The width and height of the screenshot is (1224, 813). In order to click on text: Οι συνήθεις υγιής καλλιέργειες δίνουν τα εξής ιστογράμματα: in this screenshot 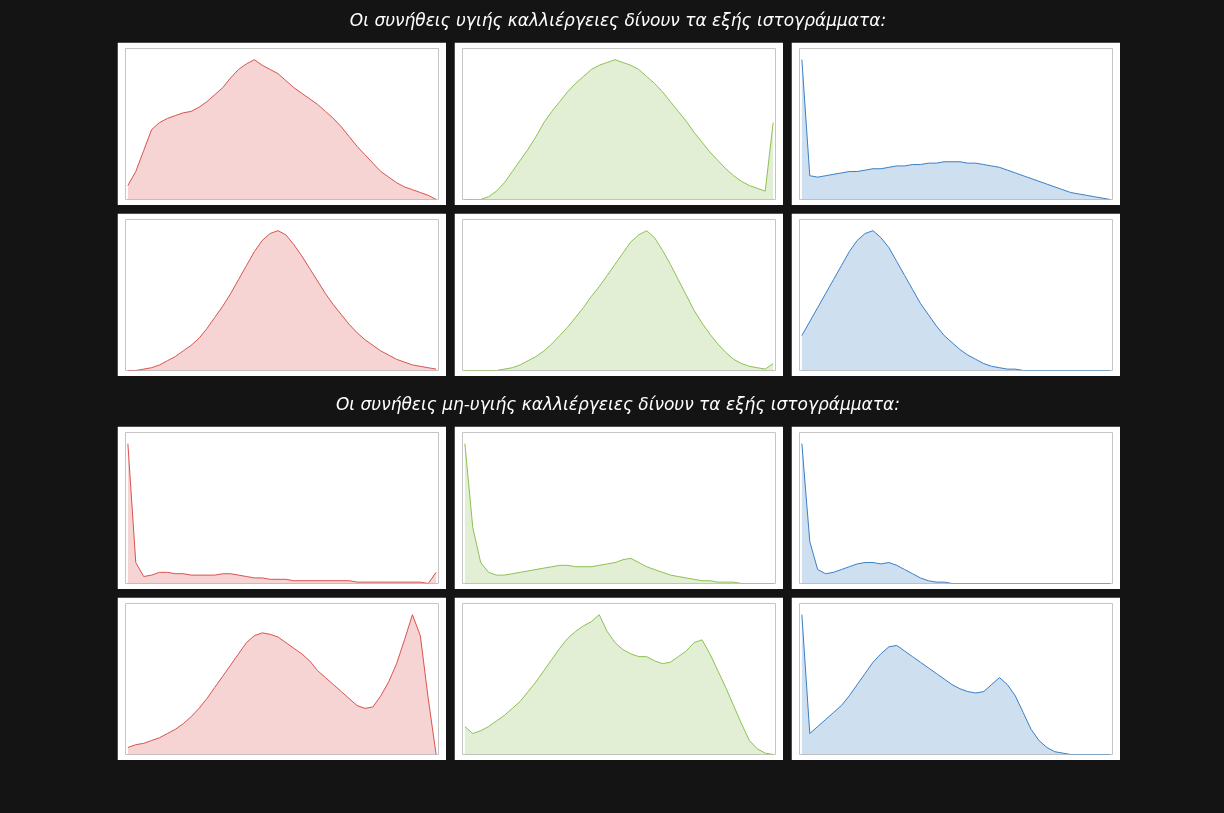, I will do `click(618, 20)`.